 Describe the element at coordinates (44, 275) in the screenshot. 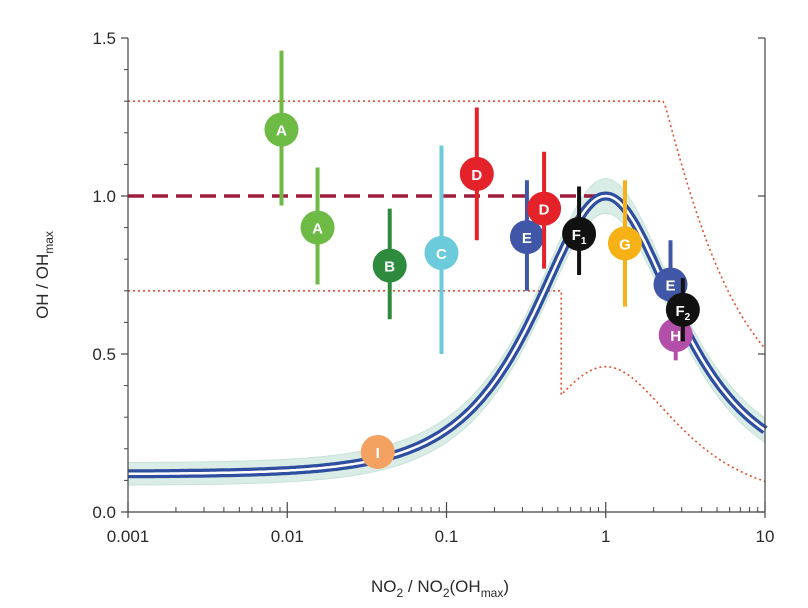

I see `y-axis-title: OH / OHmax` at that location.